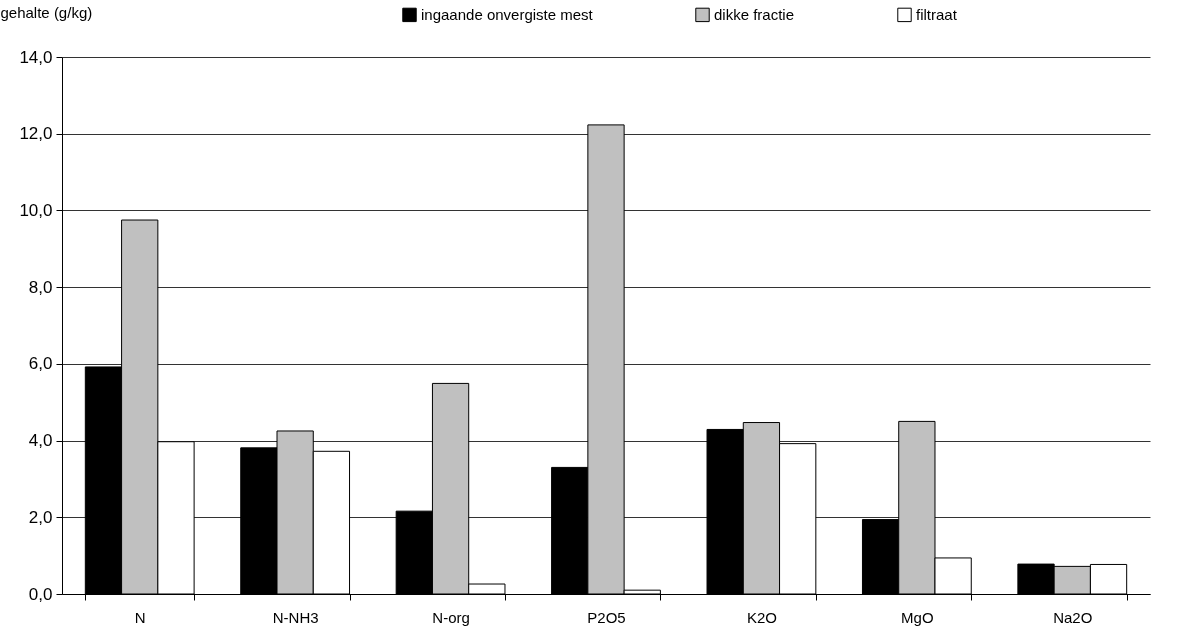  I want to click on x-tick-label: P2O5, so click(606, 617).